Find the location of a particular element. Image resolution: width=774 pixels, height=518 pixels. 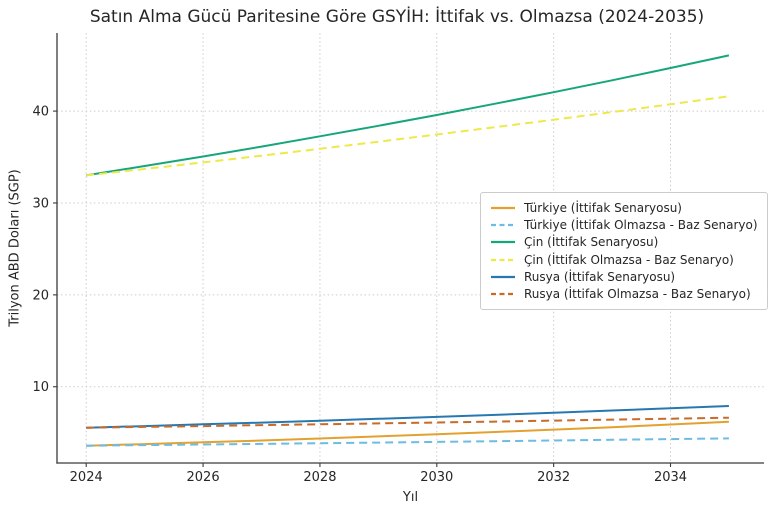

x-tick-label: 2024 is located at coordinates (86, 477).